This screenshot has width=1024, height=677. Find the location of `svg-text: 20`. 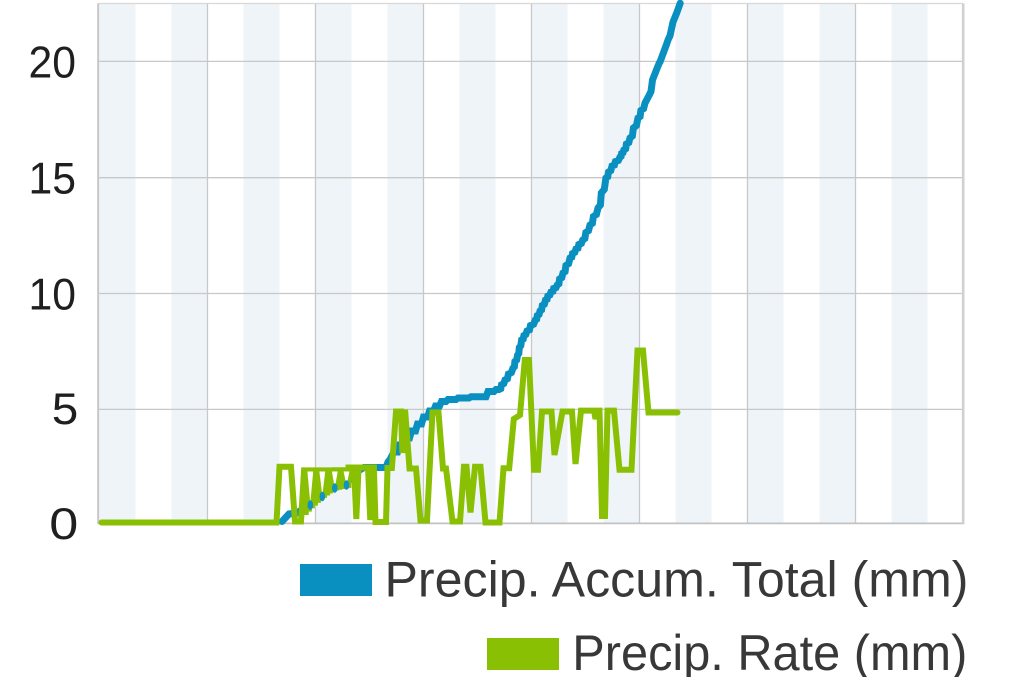

svg-text: 20 is located at coordinates (53, 62).